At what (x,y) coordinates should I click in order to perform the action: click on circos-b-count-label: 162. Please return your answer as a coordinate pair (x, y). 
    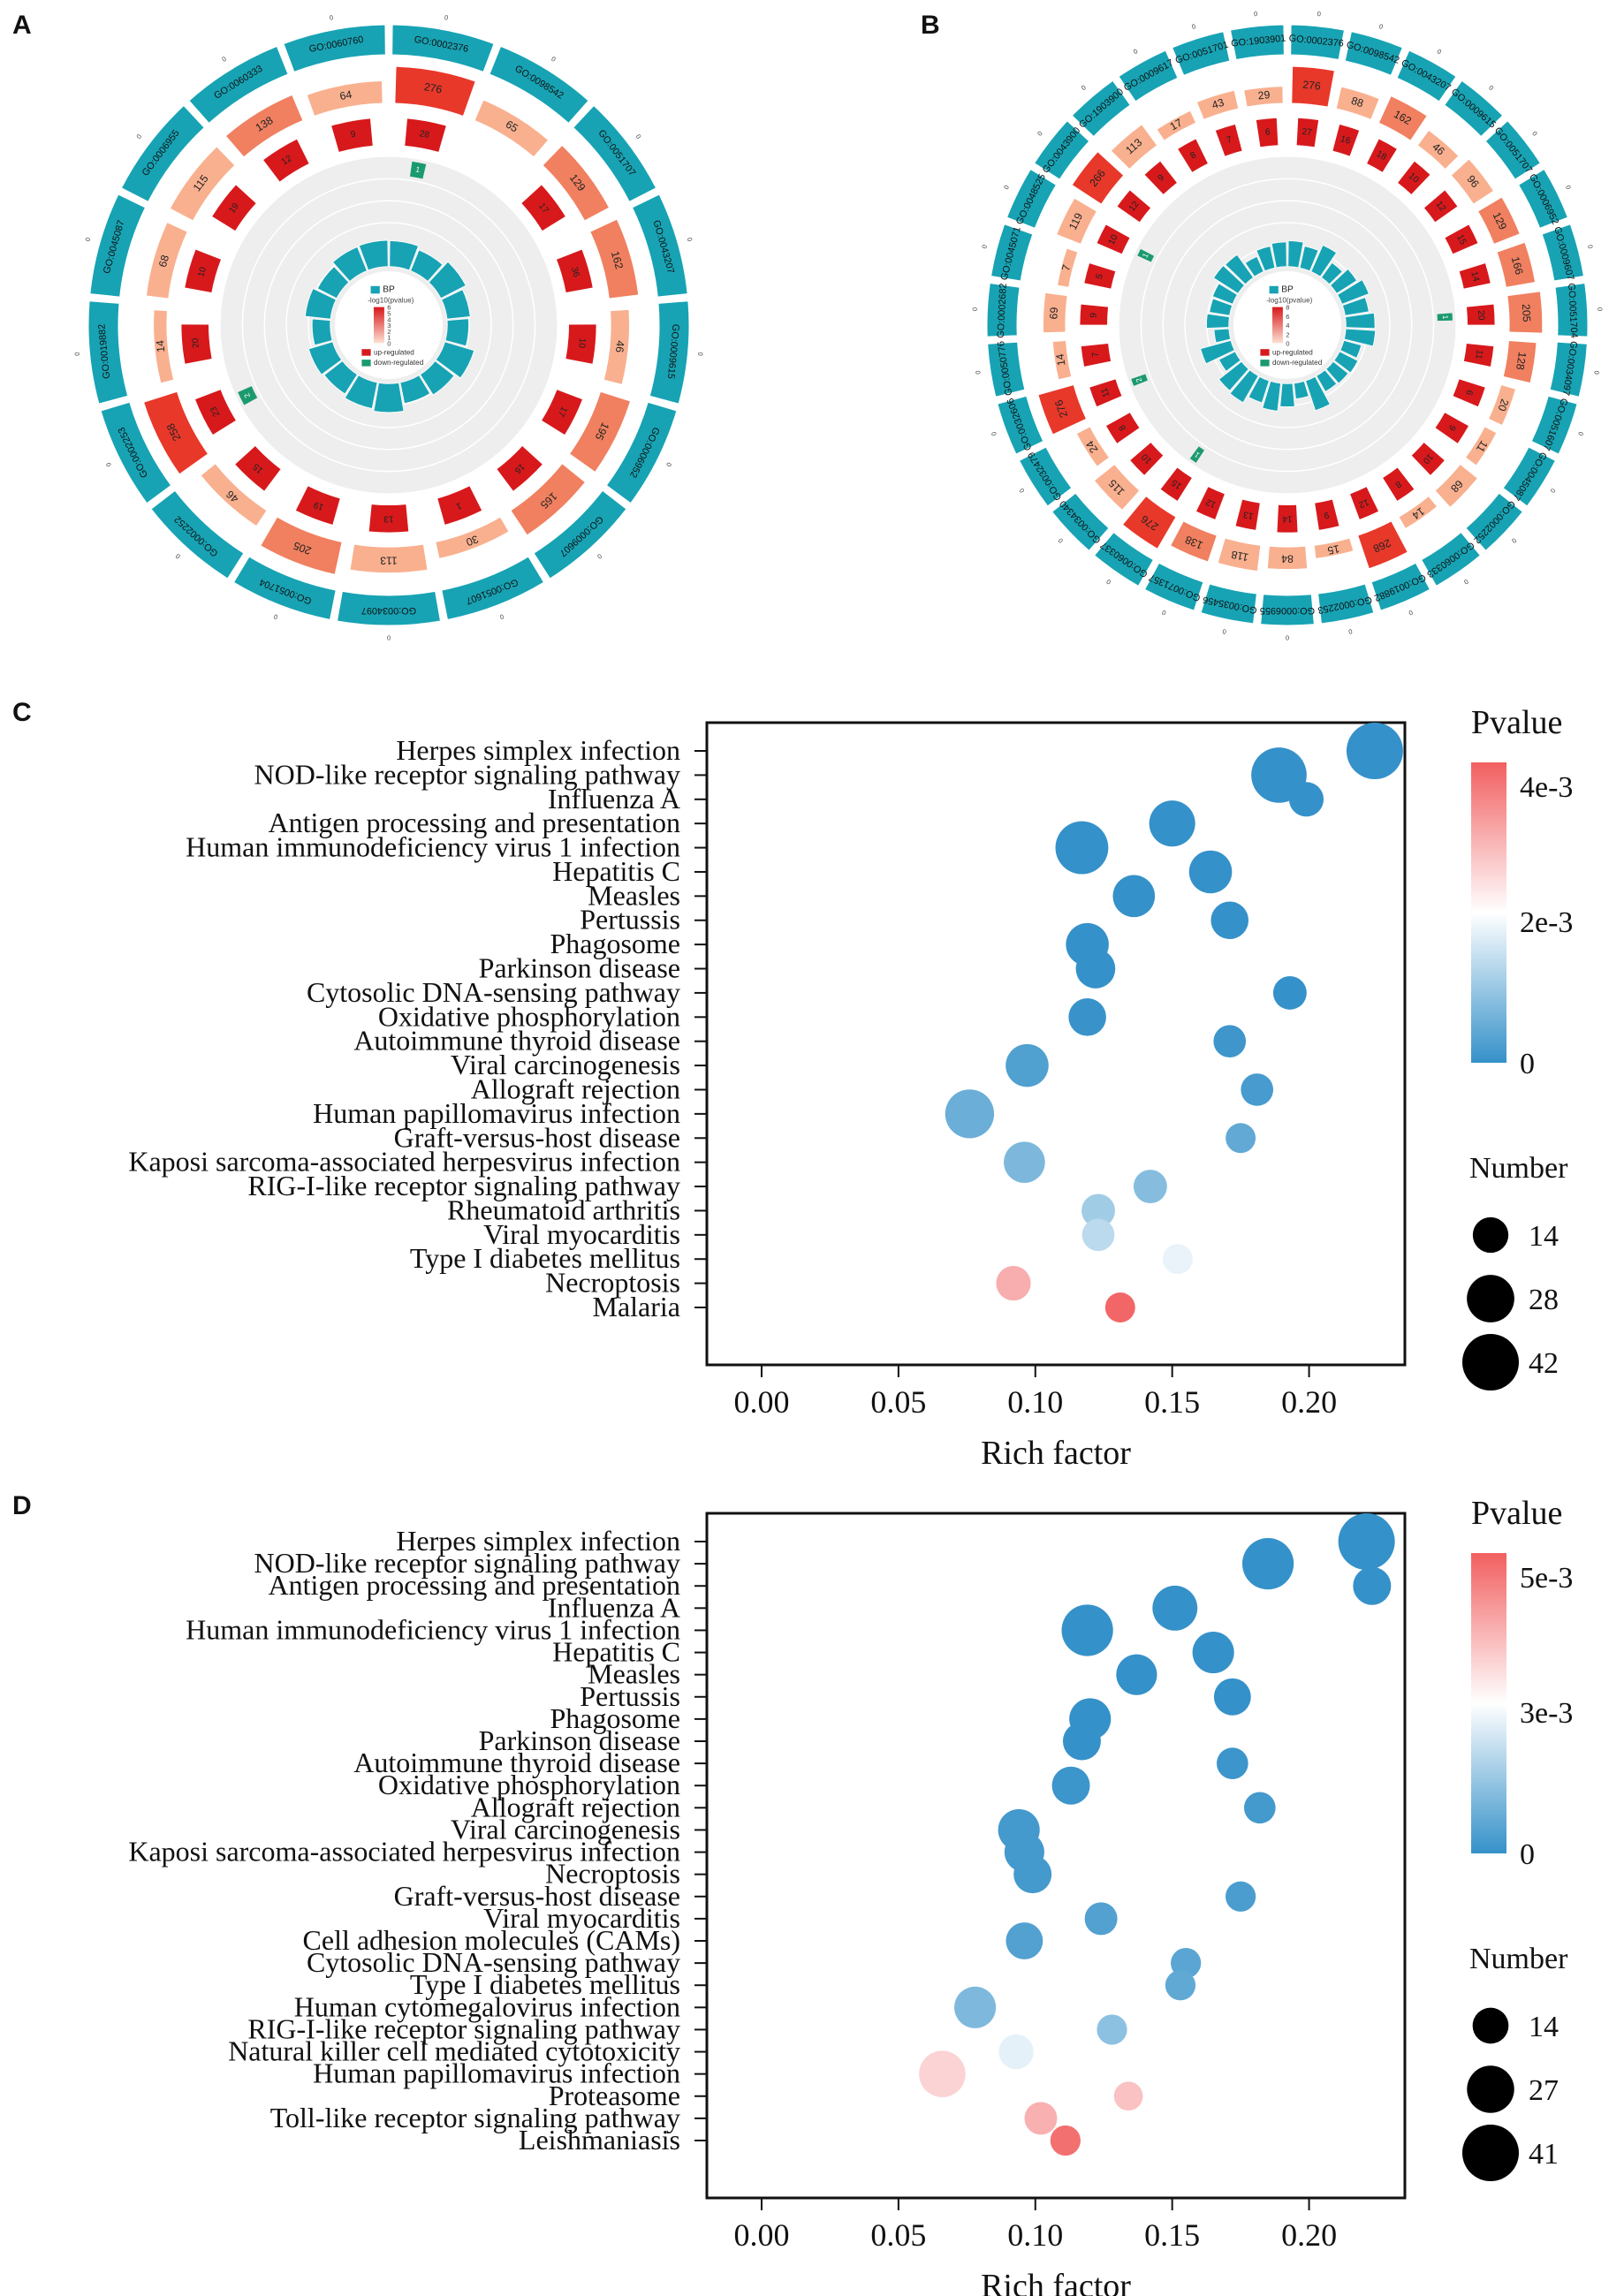
    Looking at the image, I should click on (1403, 117).